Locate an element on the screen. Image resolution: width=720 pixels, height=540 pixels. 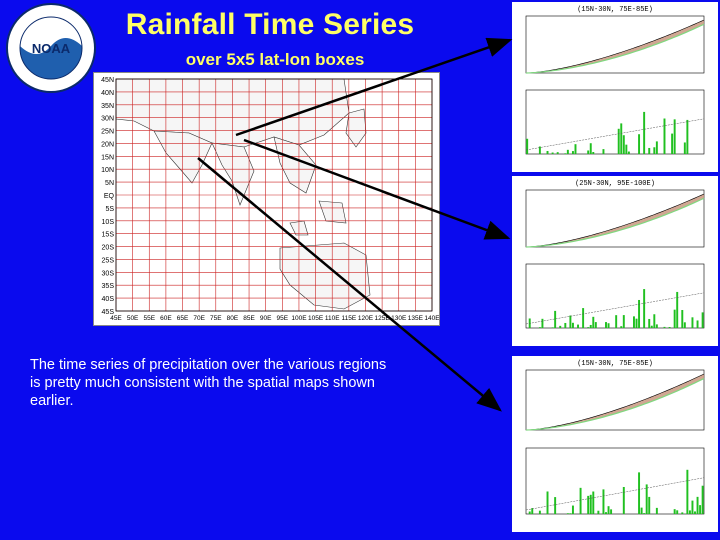
rainfall-chart-3-svg: (15N-30N, 75E-85E) is located at coordinates (615, 437).